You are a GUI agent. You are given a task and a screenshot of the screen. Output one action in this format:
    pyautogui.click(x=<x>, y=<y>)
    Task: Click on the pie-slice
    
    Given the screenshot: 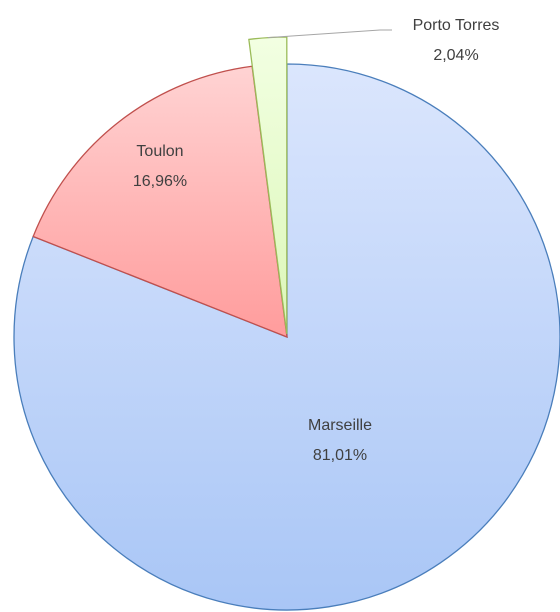 What is the action you would take?
    pyautogui.click(x=268, y=185)
    